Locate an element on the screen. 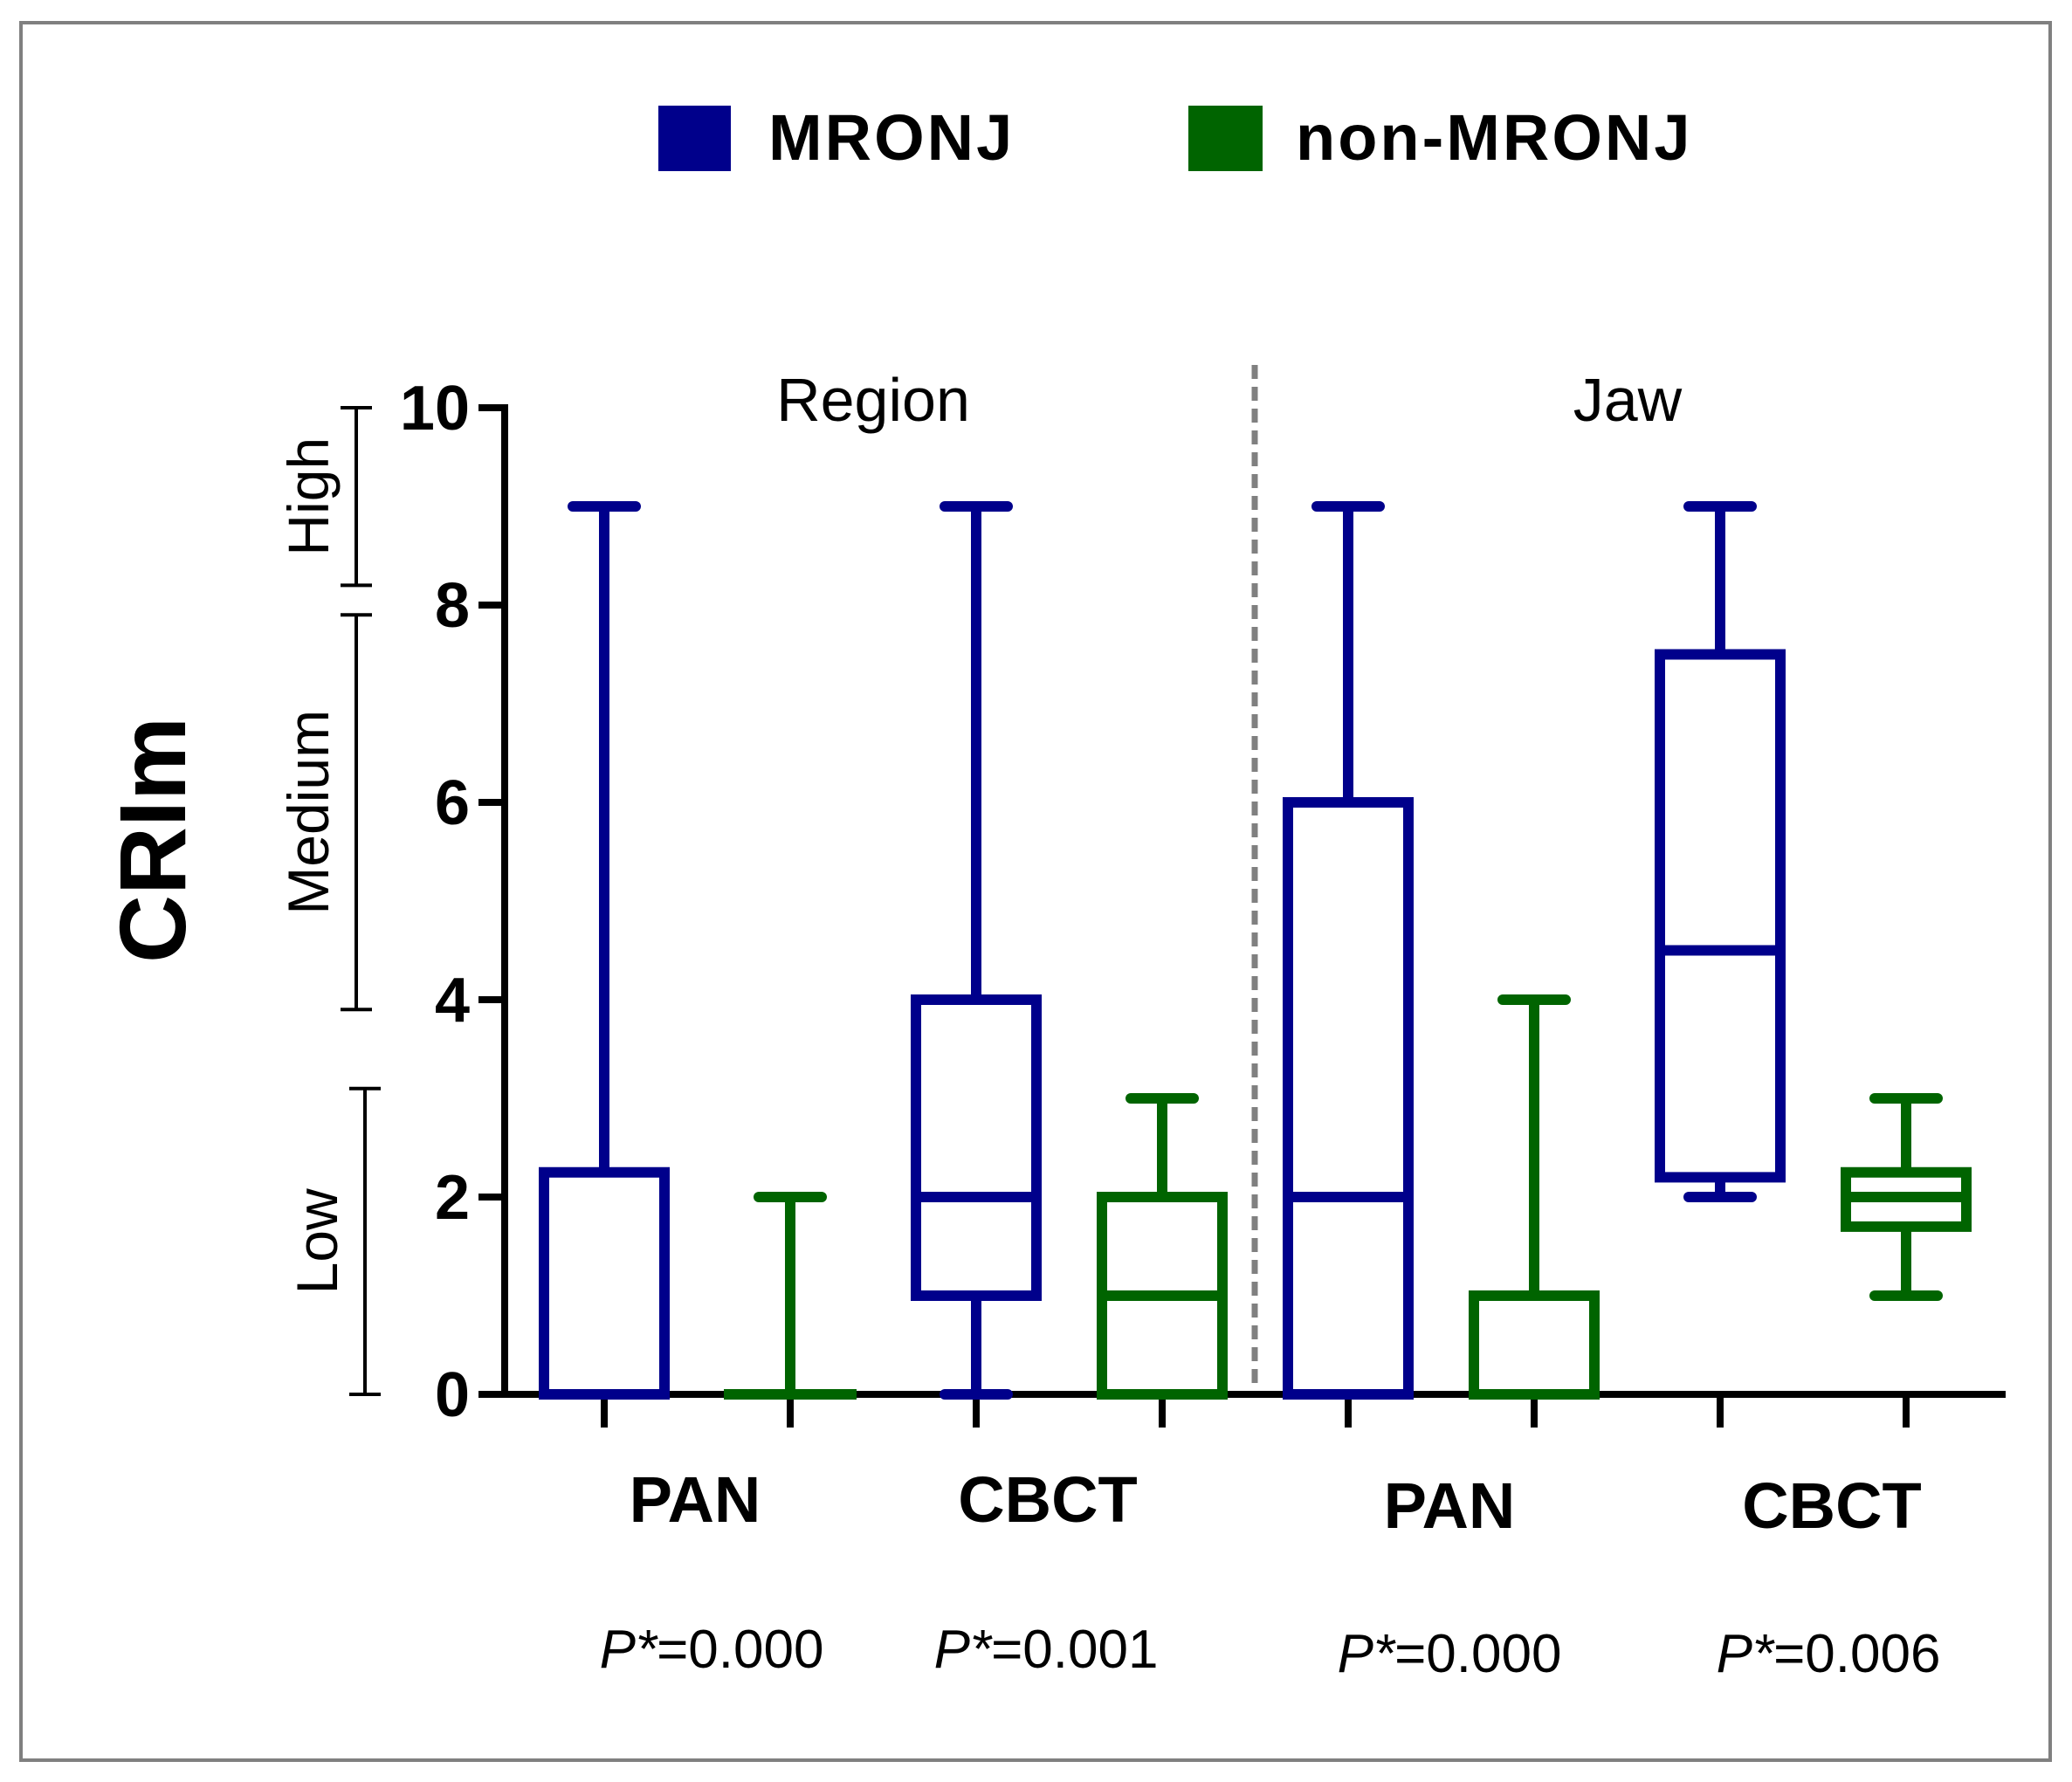  legend-swatch-mronj is located at coordinates (694, 138).